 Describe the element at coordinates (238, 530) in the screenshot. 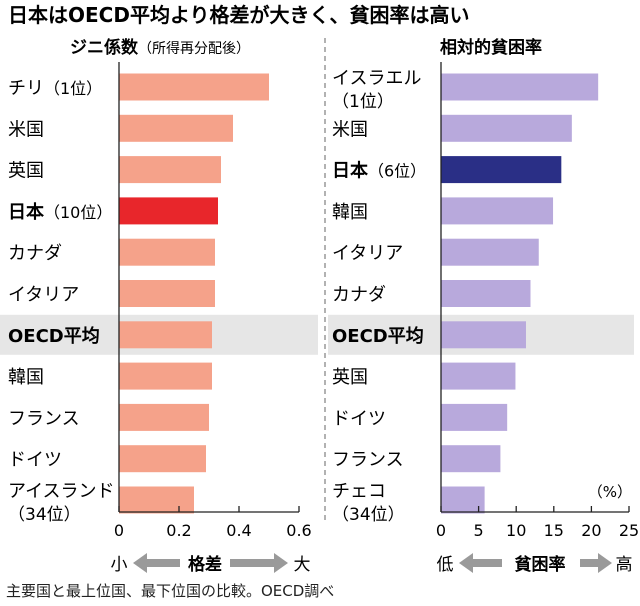

I see `gini-x-tick-label: 0.4` at that location.